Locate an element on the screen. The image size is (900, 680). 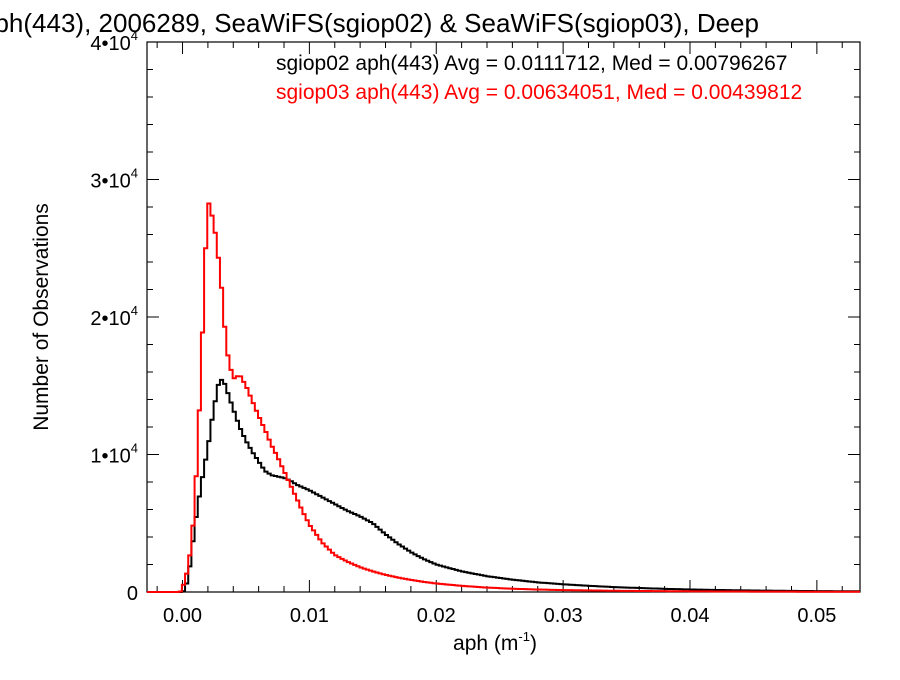
x-tick-label: 0.05 is located at coordinates (816, 616).